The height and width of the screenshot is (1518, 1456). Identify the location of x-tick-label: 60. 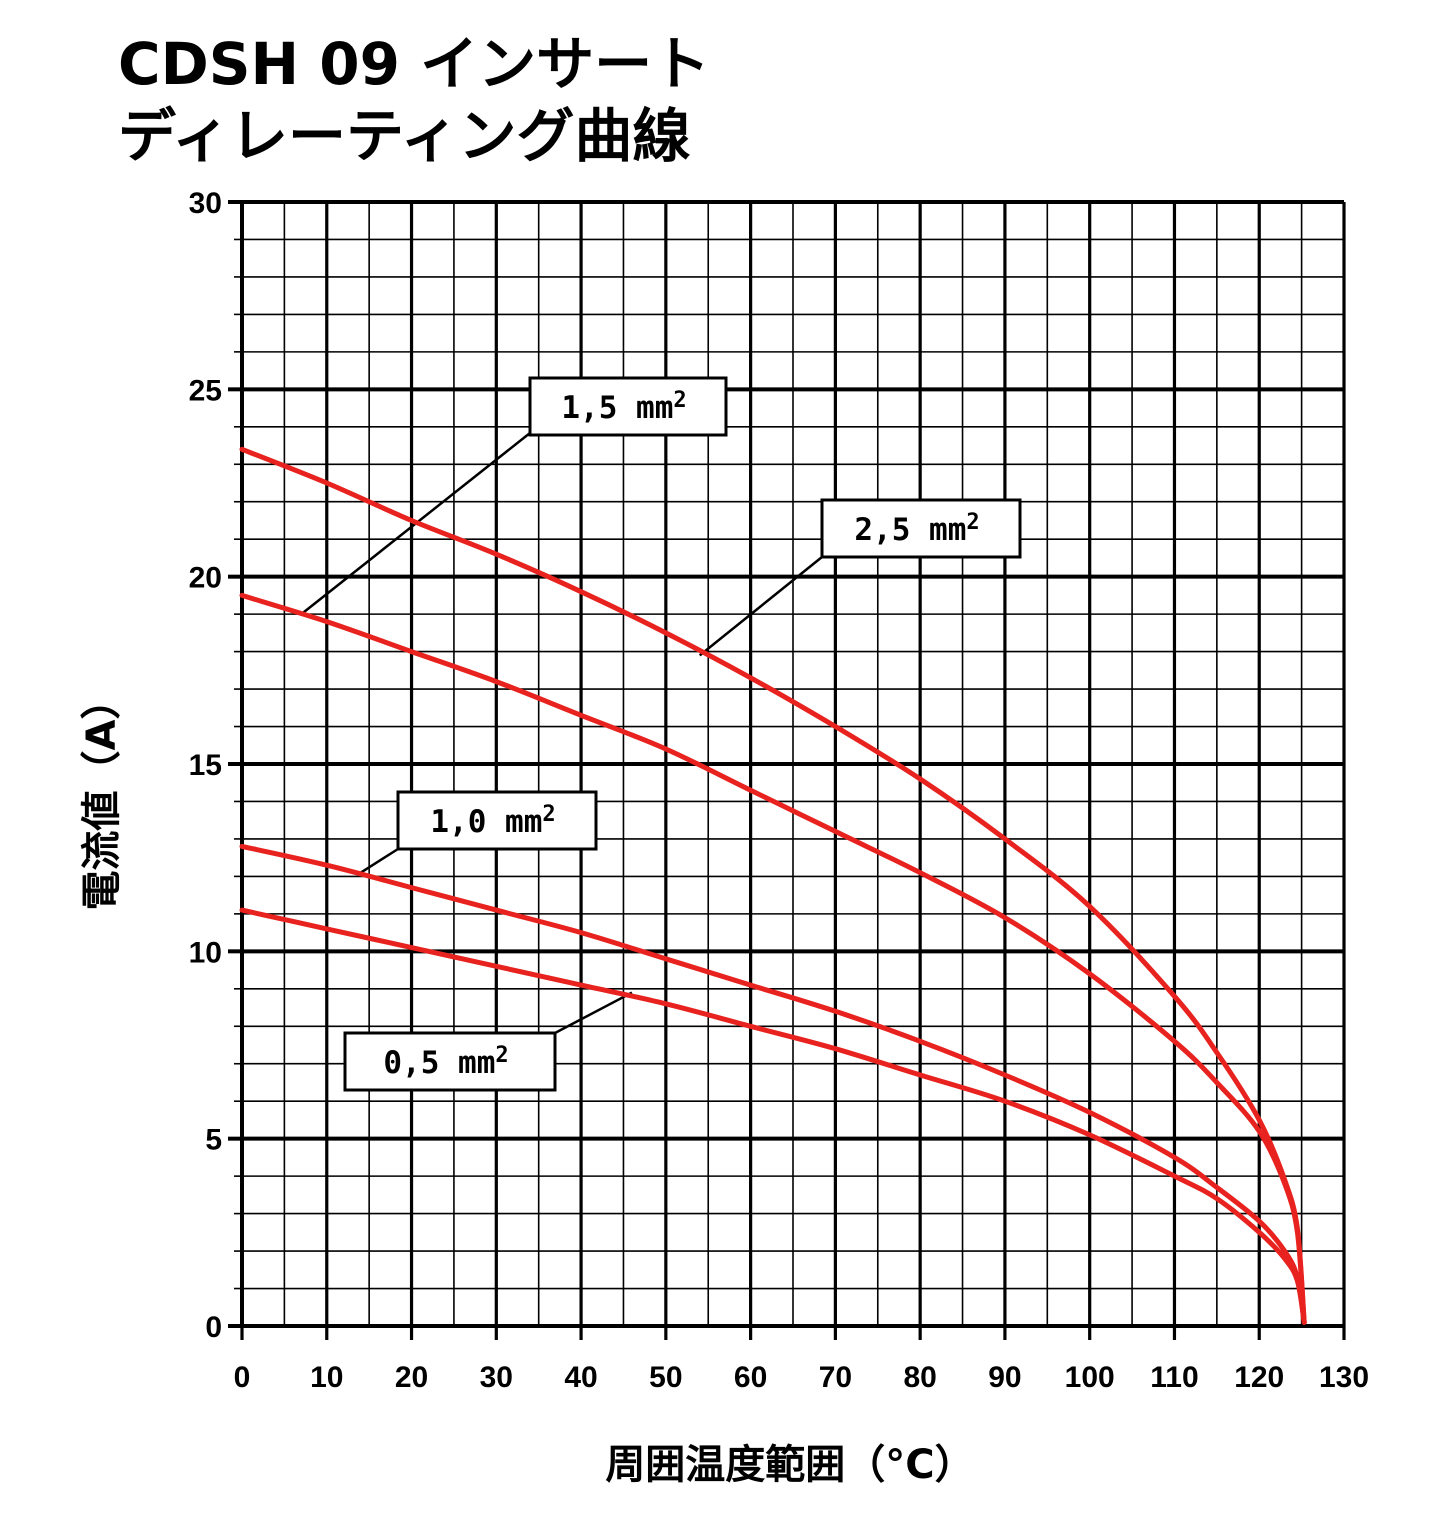
(750, 1377).